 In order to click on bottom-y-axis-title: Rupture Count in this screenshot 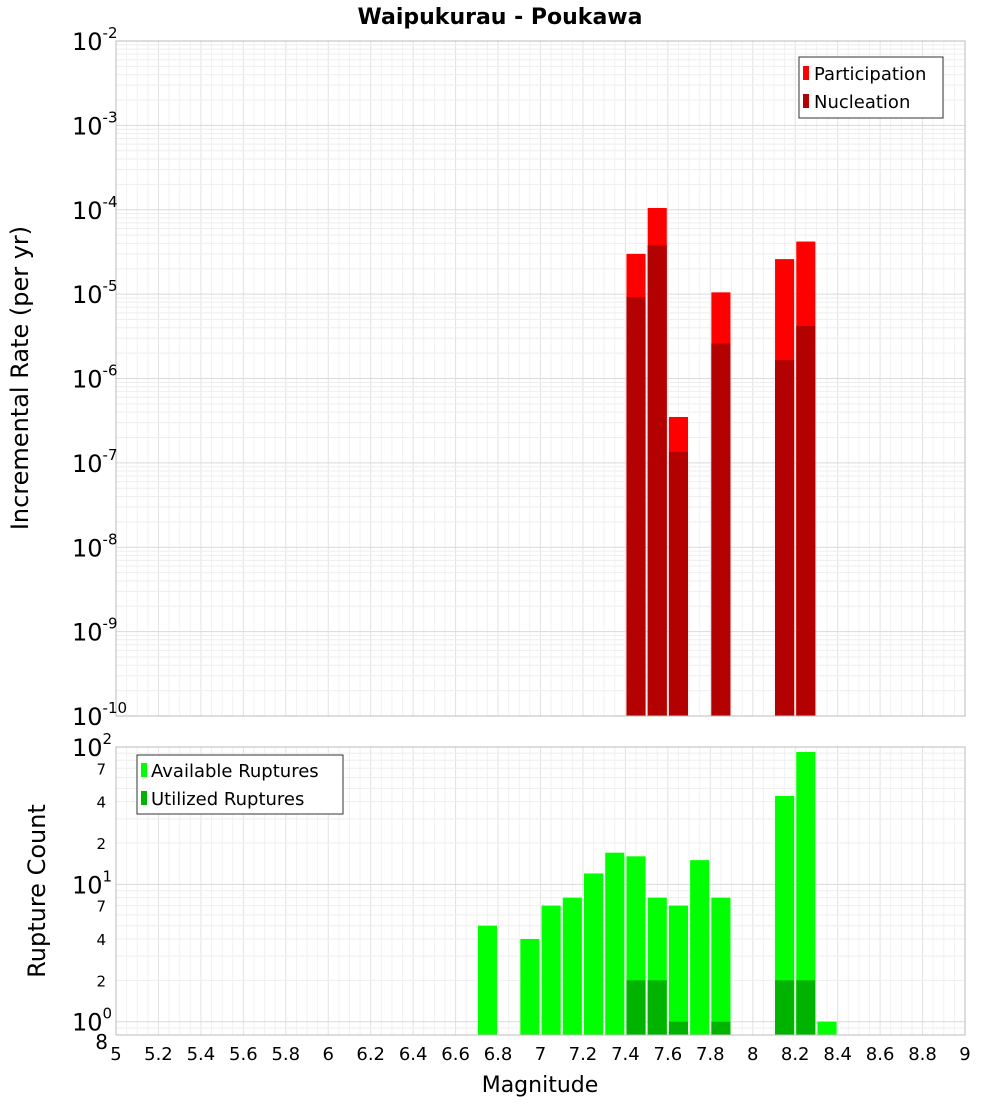, I will do `click(37, 891)`.